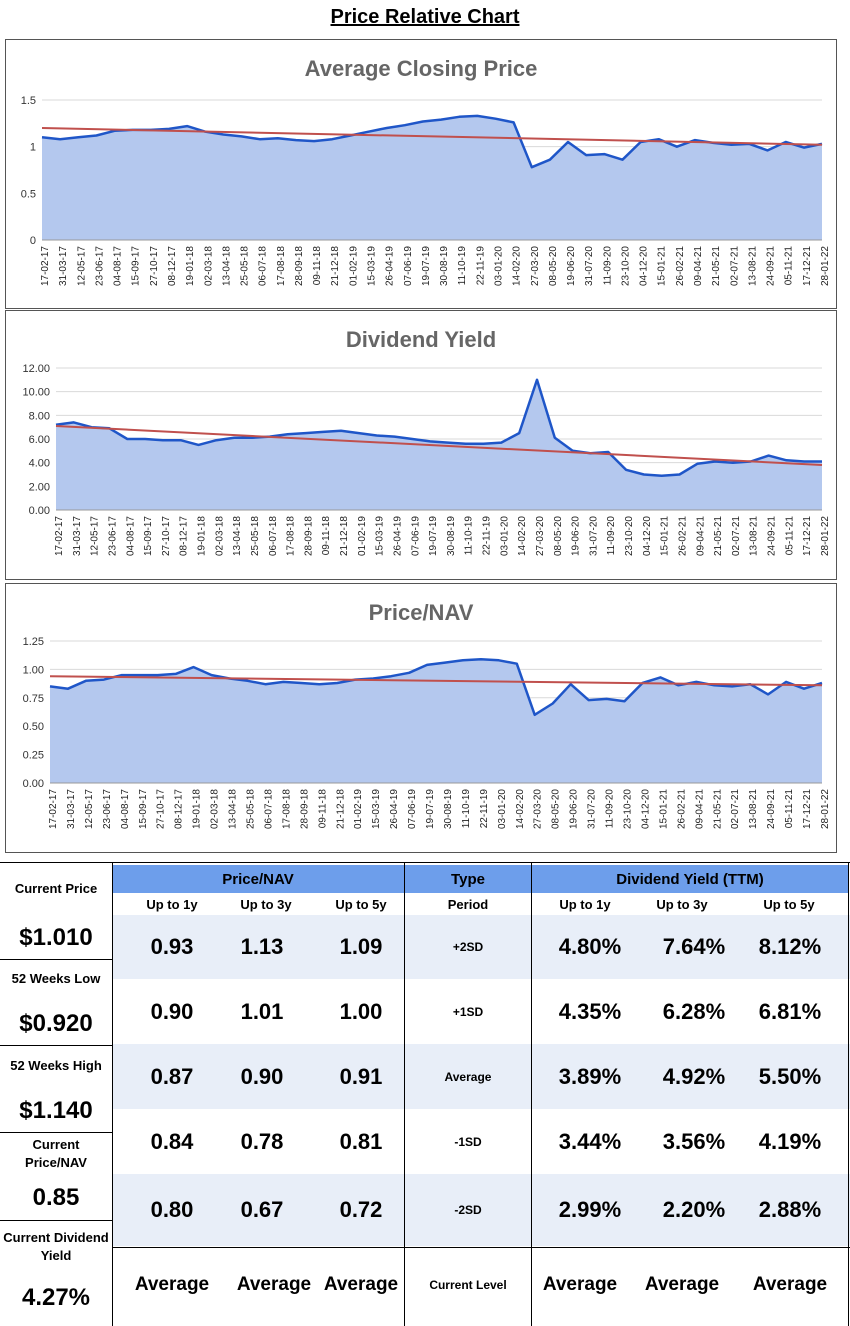 This screenshot has height=1326, width=850. Describe the element at coordinates (299, 266) in the screenshot. I see `x-tick-label: 28-09-18` at that location.